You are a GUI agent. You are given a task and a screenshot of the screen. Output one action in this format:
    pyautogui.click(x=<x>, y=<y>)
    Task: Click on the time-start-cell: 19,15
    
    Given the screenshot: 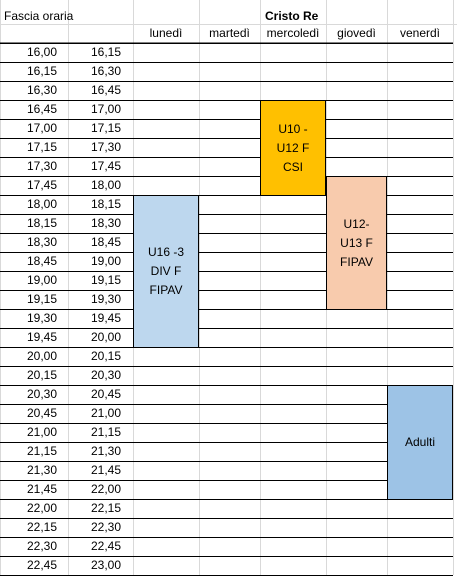 What is the action you would take?
    pyautogui.click(x=42, y=299)
    